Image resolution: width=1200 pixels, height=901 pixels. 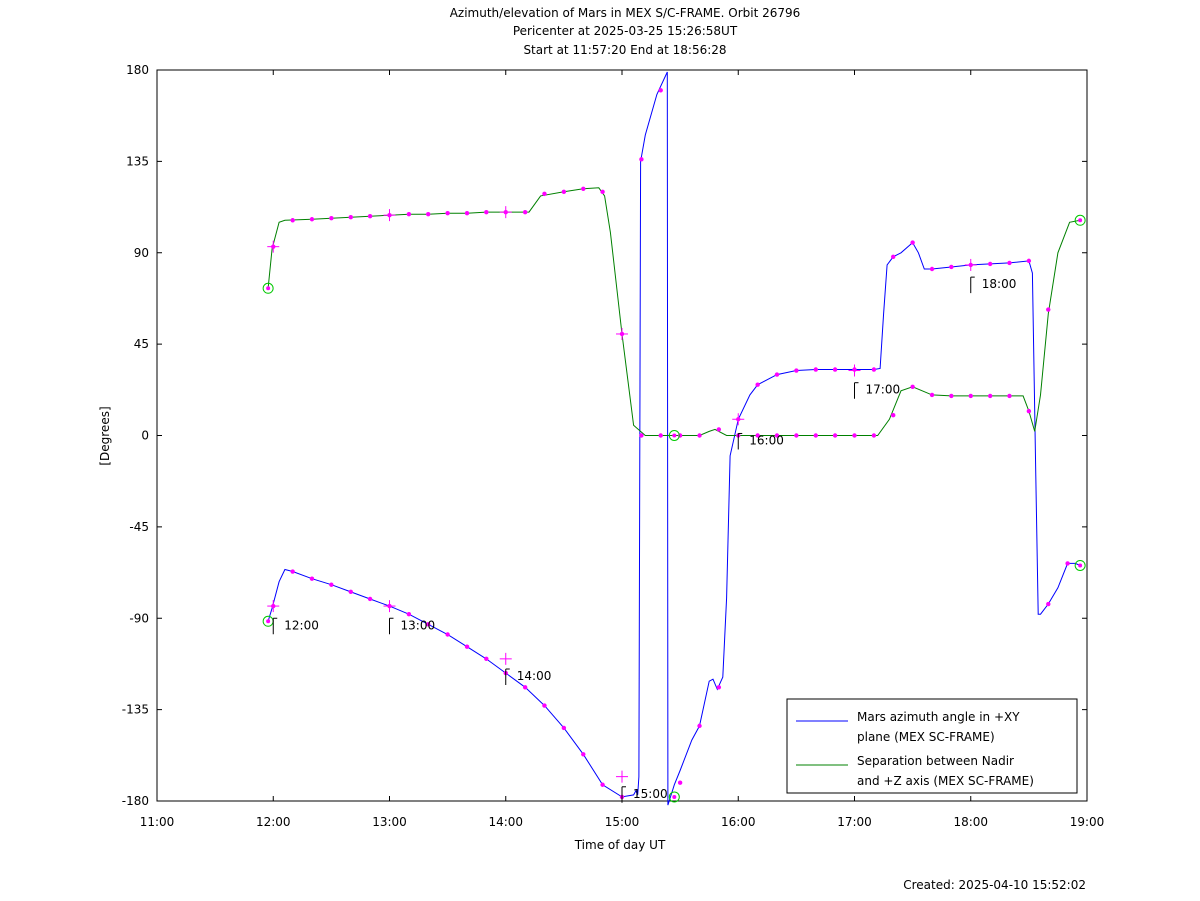 What do you see at coordinates (883, 390) in the screenshot?
I see `hour-annotation-label: 17:00` at bounding box center [883, 390].